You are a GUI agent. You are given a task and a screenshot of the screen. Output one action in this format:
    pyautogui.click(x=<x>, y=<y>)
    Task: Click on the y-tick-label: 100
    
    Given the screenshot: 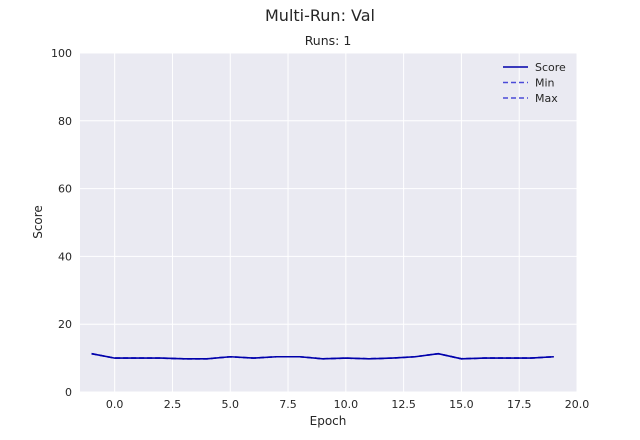 What is the action you would take?
    pyautogui.click(x=61, y=53)
    